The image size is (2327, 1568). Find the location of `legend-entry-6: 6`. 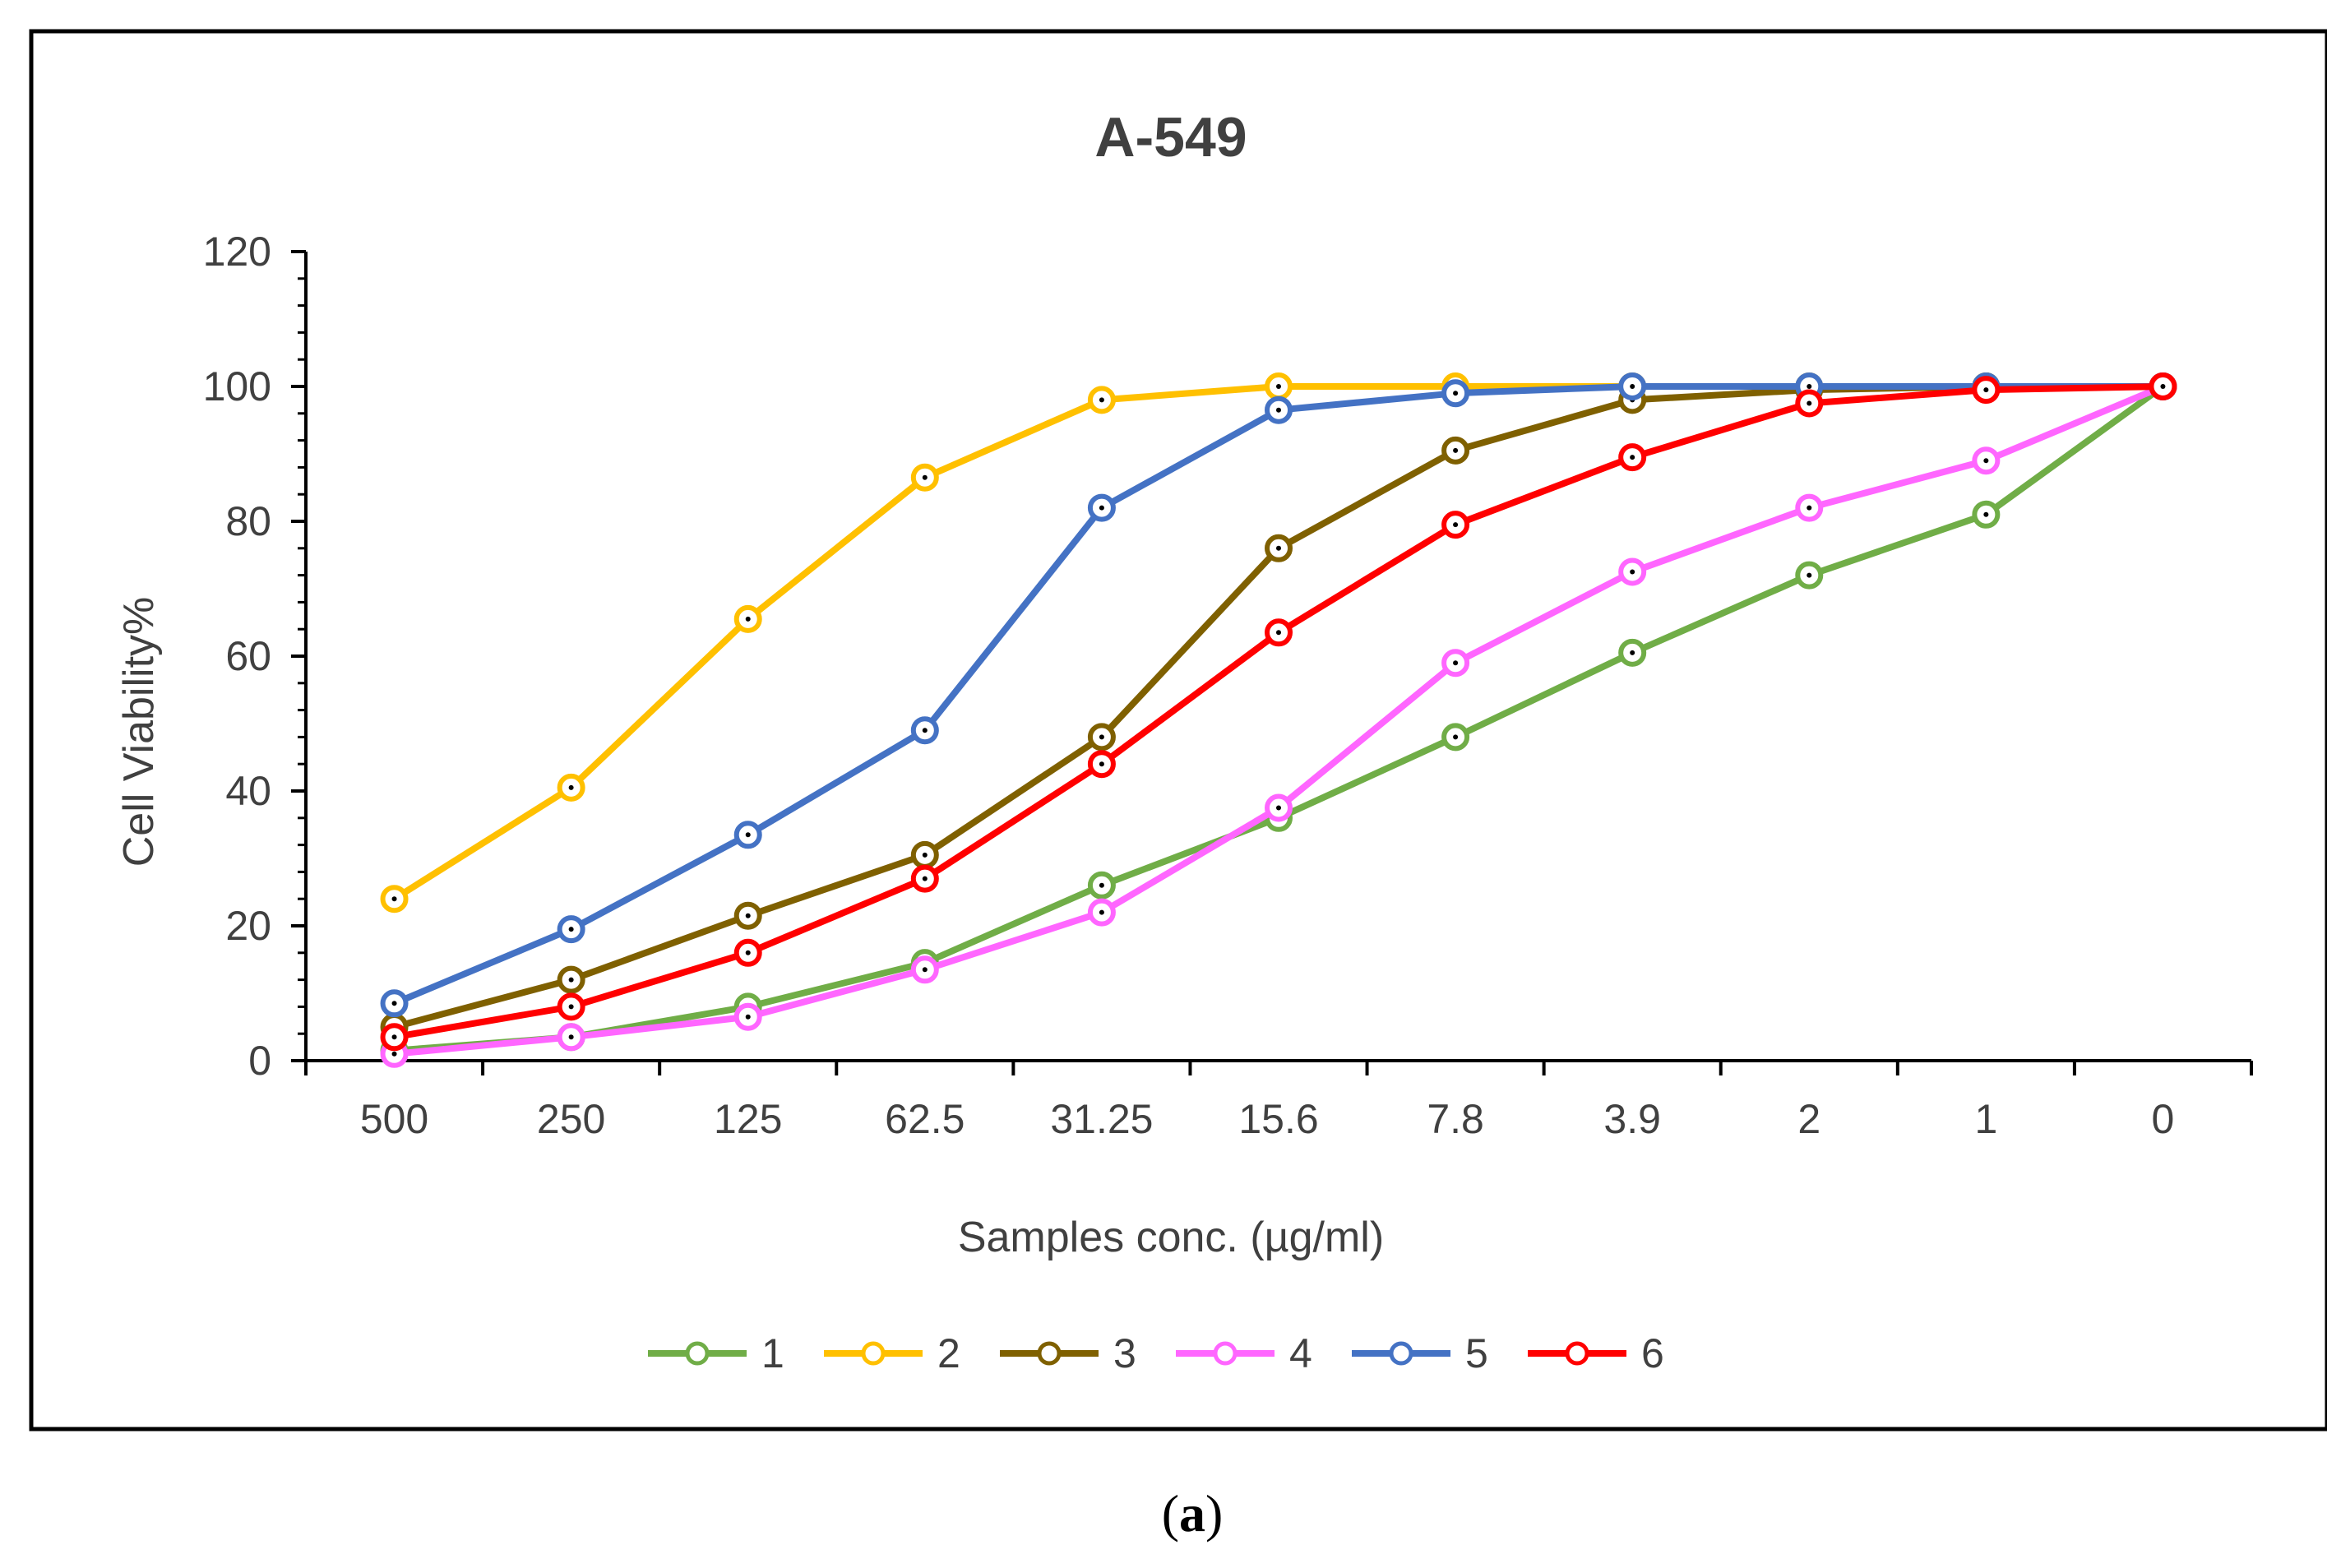

legend-entry-6: 6 is located at coordinates (1596, 1353).